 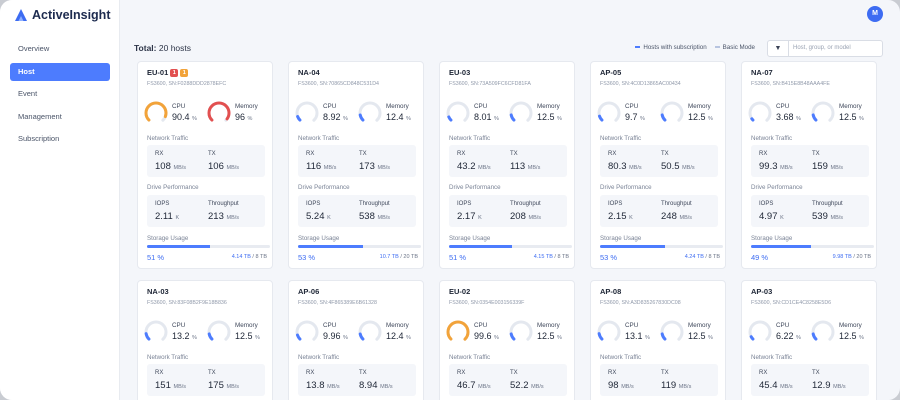 What do you see at coordinates (374, 166) in the screenshot?
I see `tx-value: 173 MB/s` at bounding box center [374, 166].